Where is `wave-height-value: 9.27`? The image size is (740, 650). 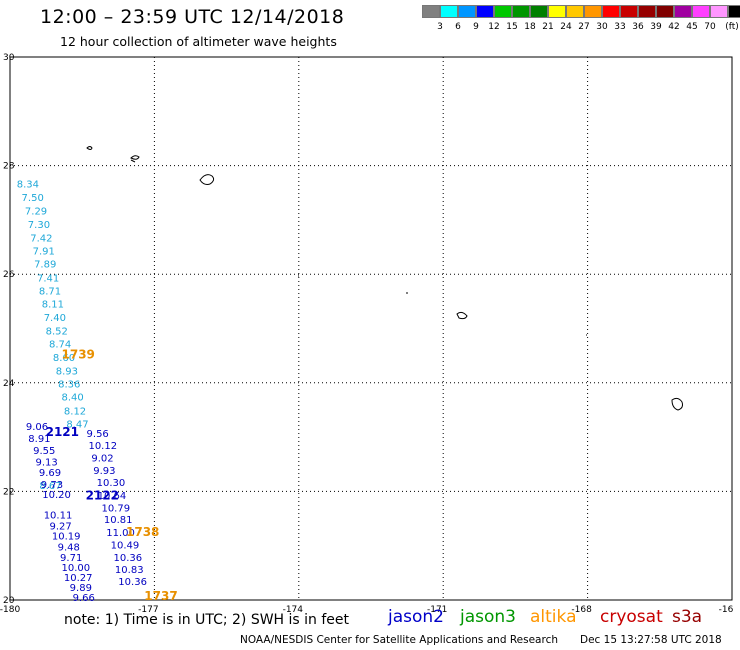
wave-height-value: 9.27 is located at coordinates (60, 526).